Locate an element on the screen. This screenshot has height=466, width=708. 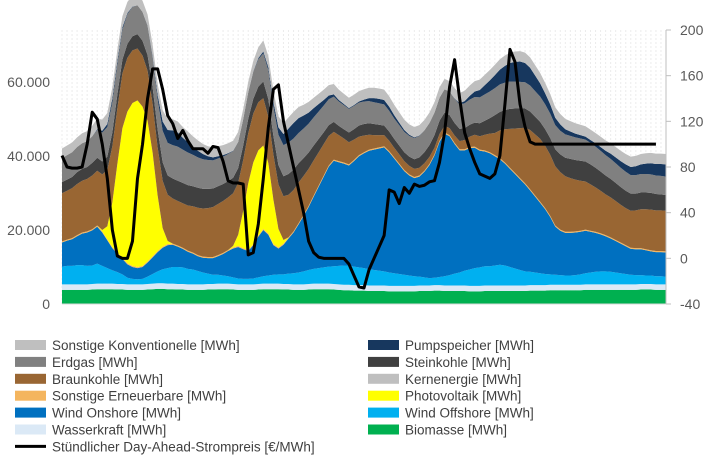
legend-label: Biomasse [MWh] is located at coordinates (456, 430).